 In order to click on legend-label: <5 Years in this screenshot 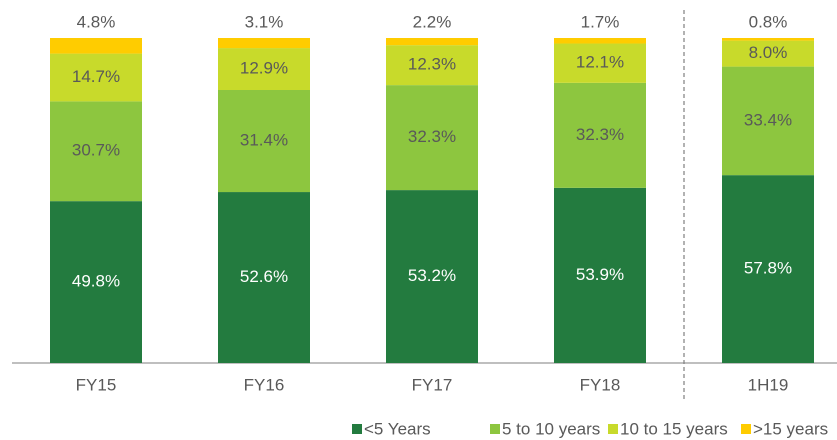, I will do `click(397, 428)`.